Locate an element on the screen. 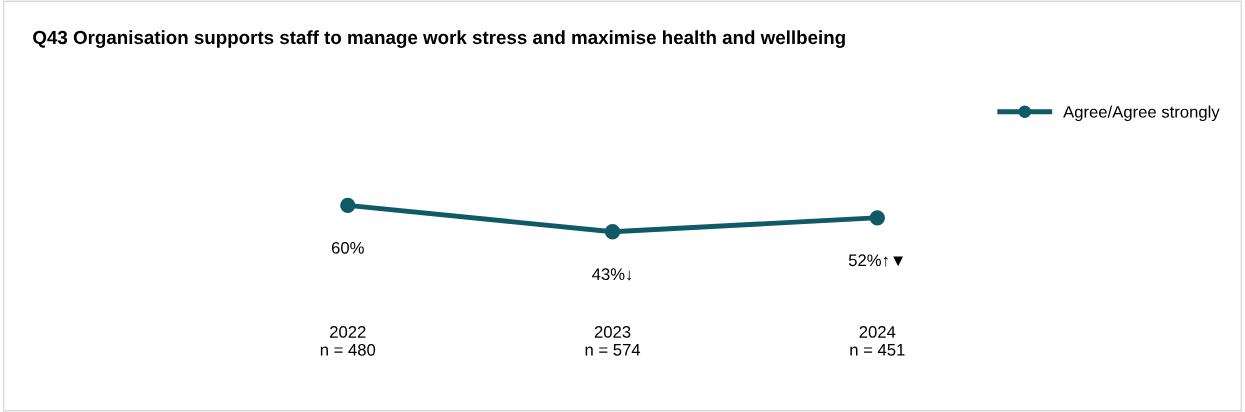  chart-title: Q43 Organisation supports staff to manage work stress and maximise health and wellbeing is located at coordinates (439, 39).